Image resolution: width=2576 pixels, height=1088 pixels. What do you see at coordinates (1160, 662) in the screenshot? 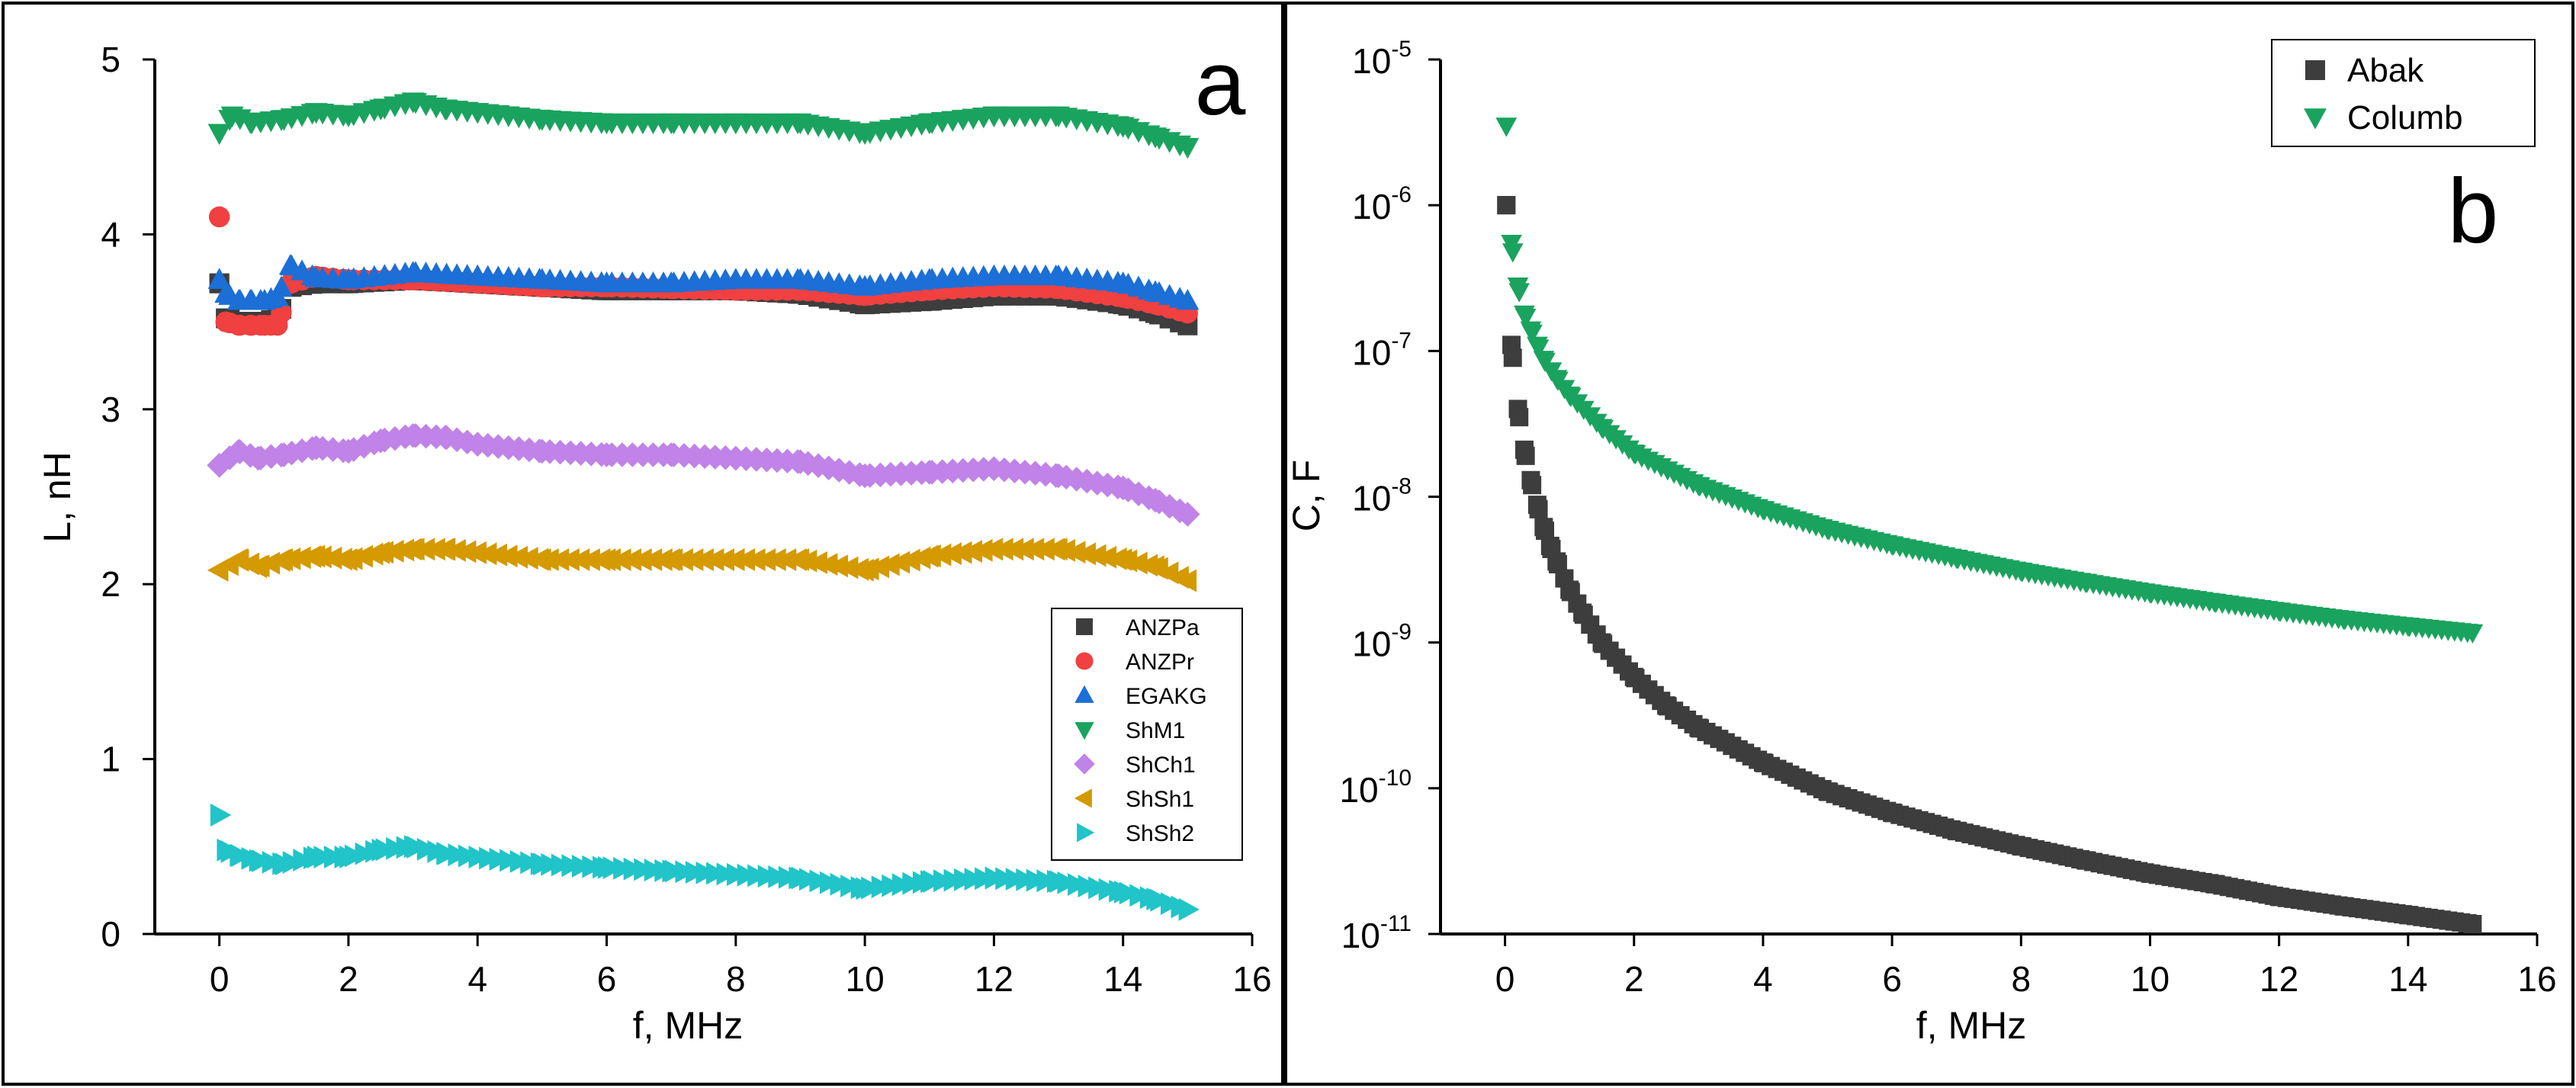
I see `legend-label-anzpr: ANZPr` at bounding box center [1160, 662].